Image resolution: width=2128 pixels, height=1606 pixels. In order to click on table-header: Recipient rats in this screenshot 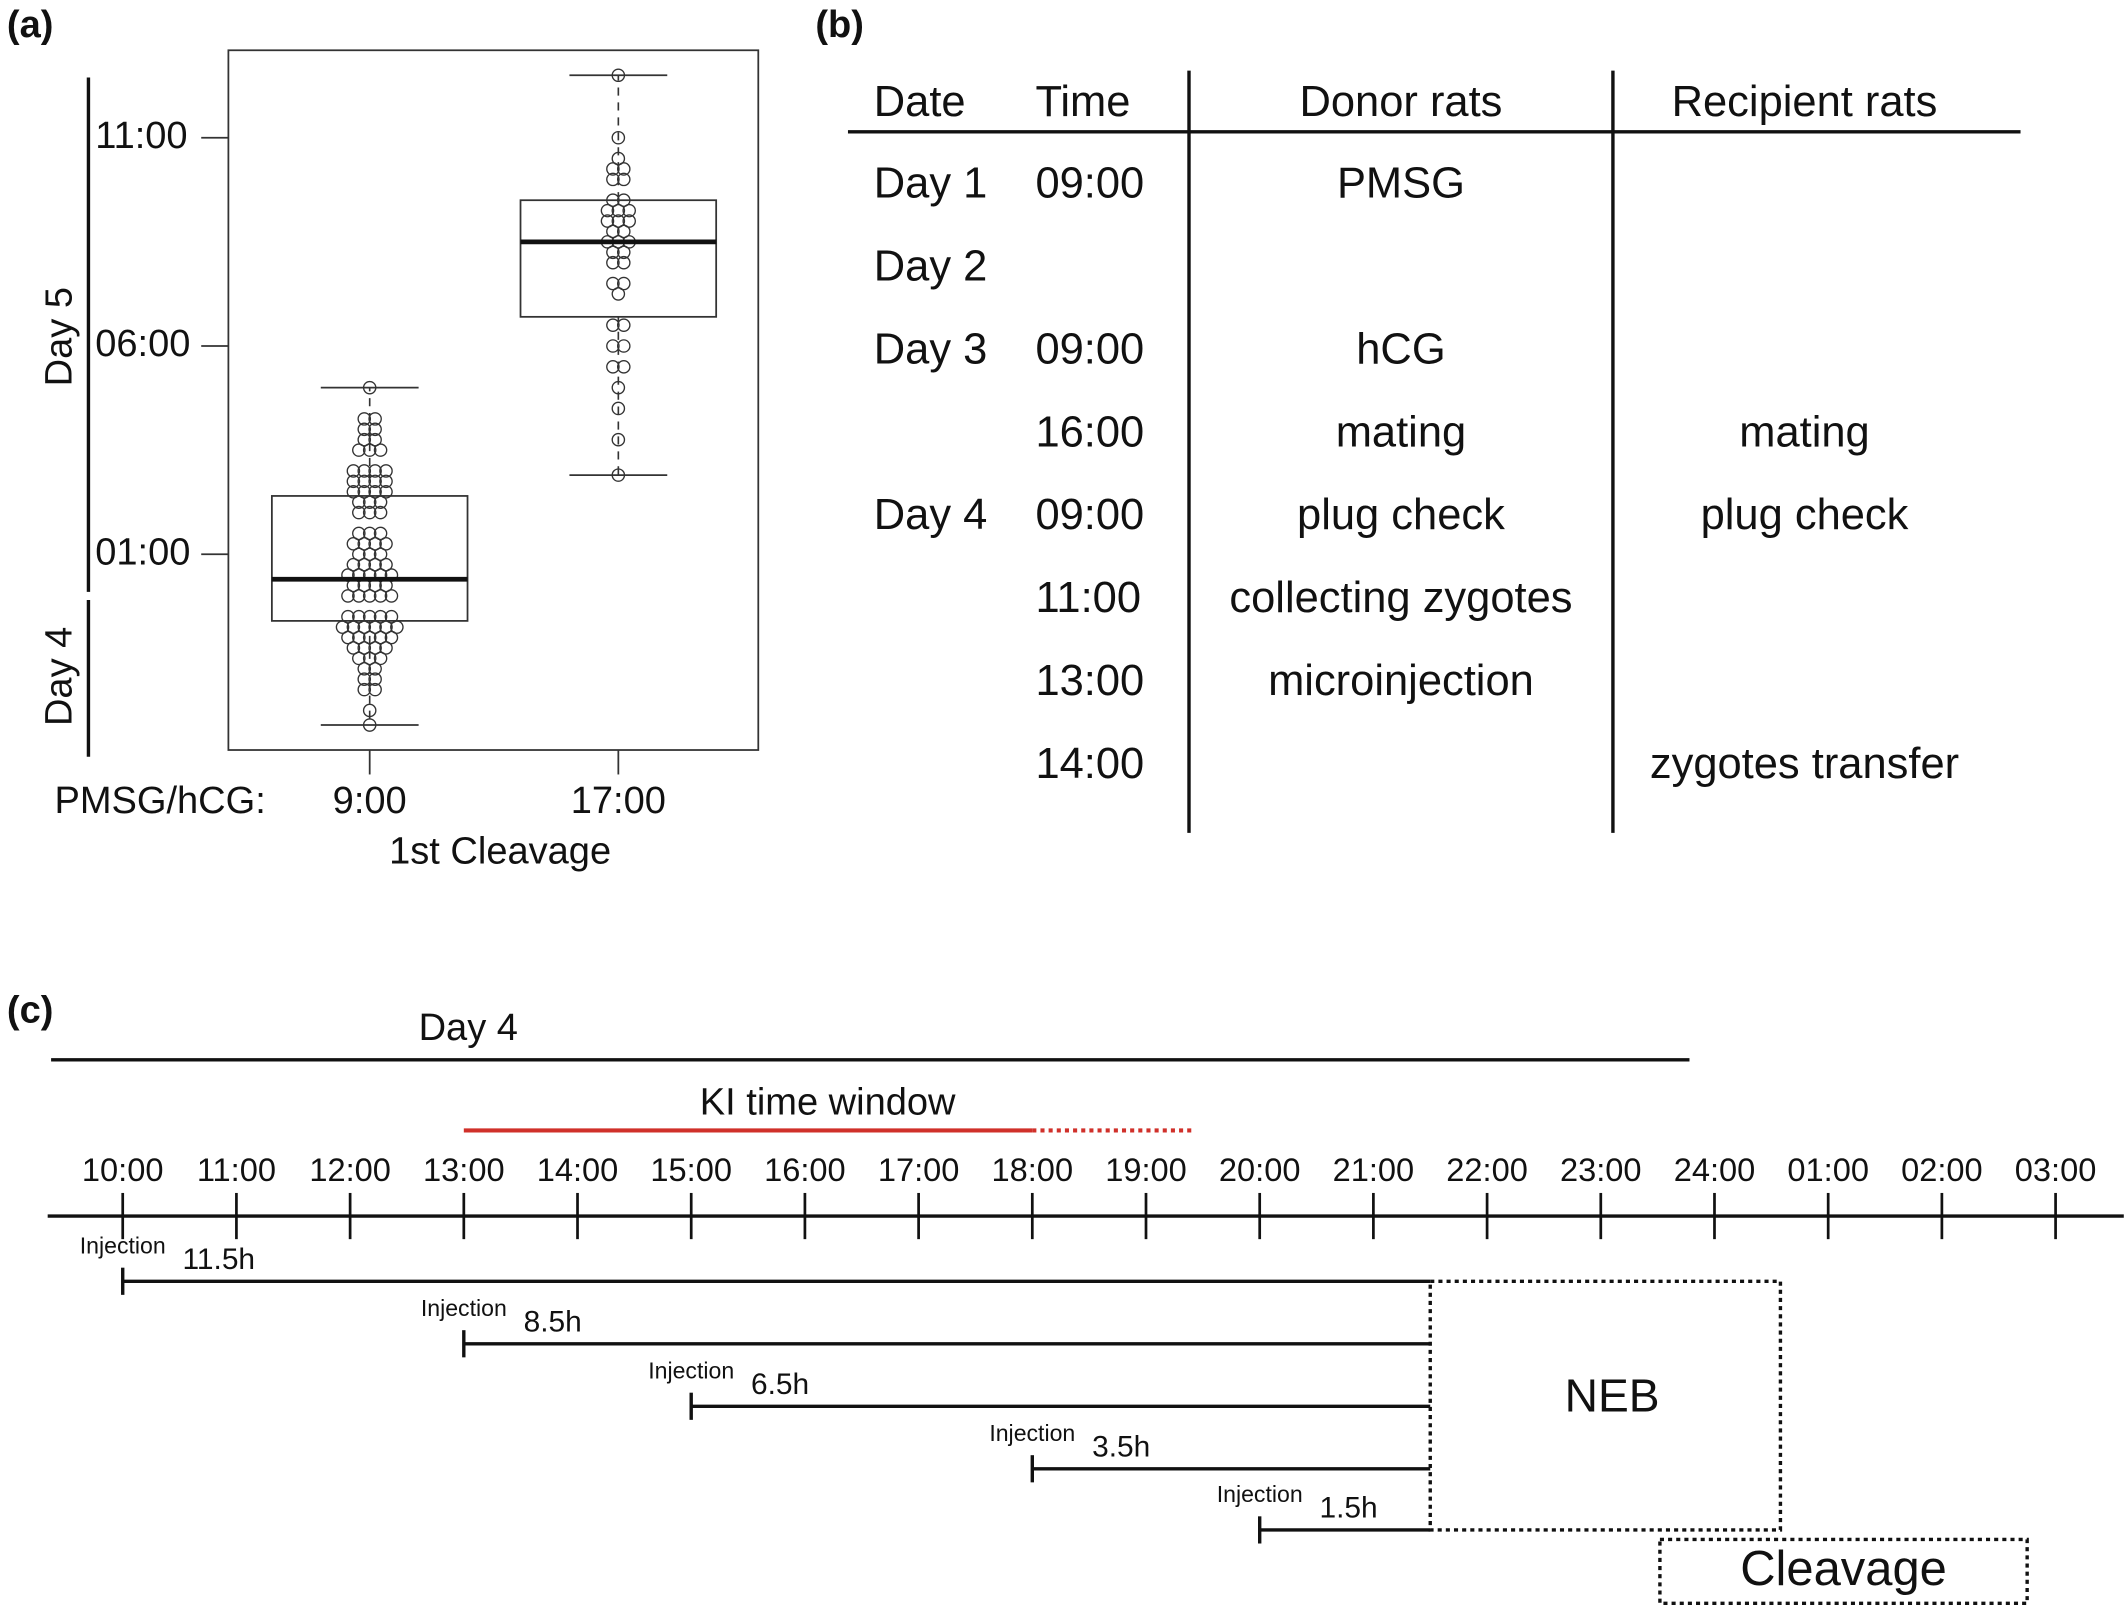, I will do `click(1805, 102)`.